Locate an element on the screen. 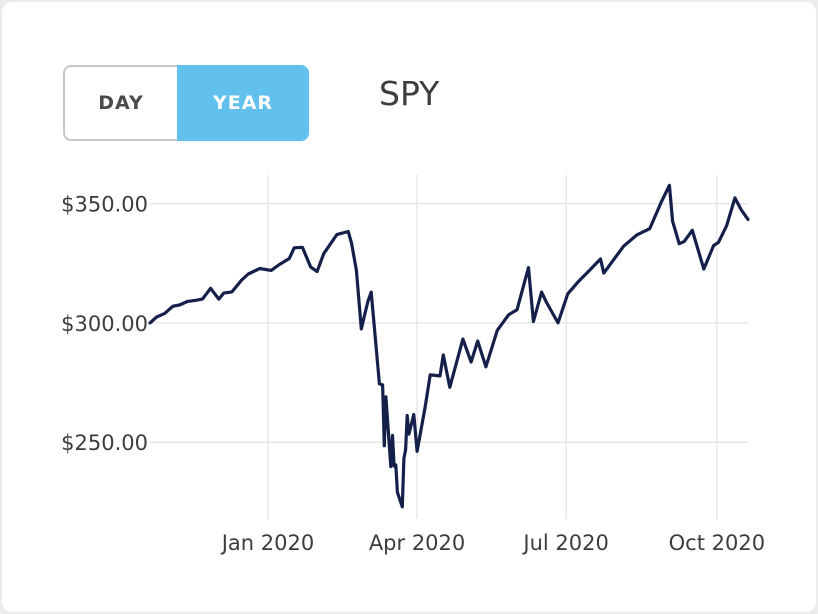 Image resolution: width=818 pixels, height=614 pixels. x-tick-label: Jul 2020 is located at coordinates (564, 543).